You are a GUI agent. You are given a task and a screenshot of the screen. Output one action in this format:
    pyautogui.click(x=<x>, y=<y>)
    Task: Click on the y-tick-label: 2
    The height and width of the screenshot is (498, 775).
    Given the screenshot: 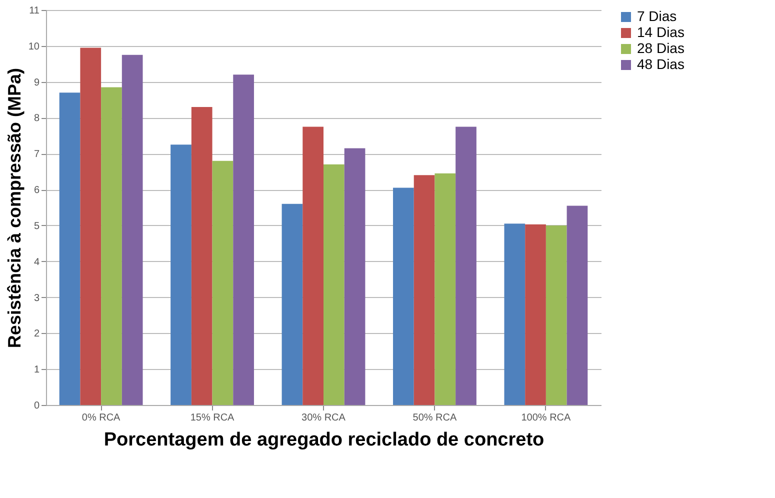 What is the action you would take?
    pyautogui.click(x=37, y=334)
    